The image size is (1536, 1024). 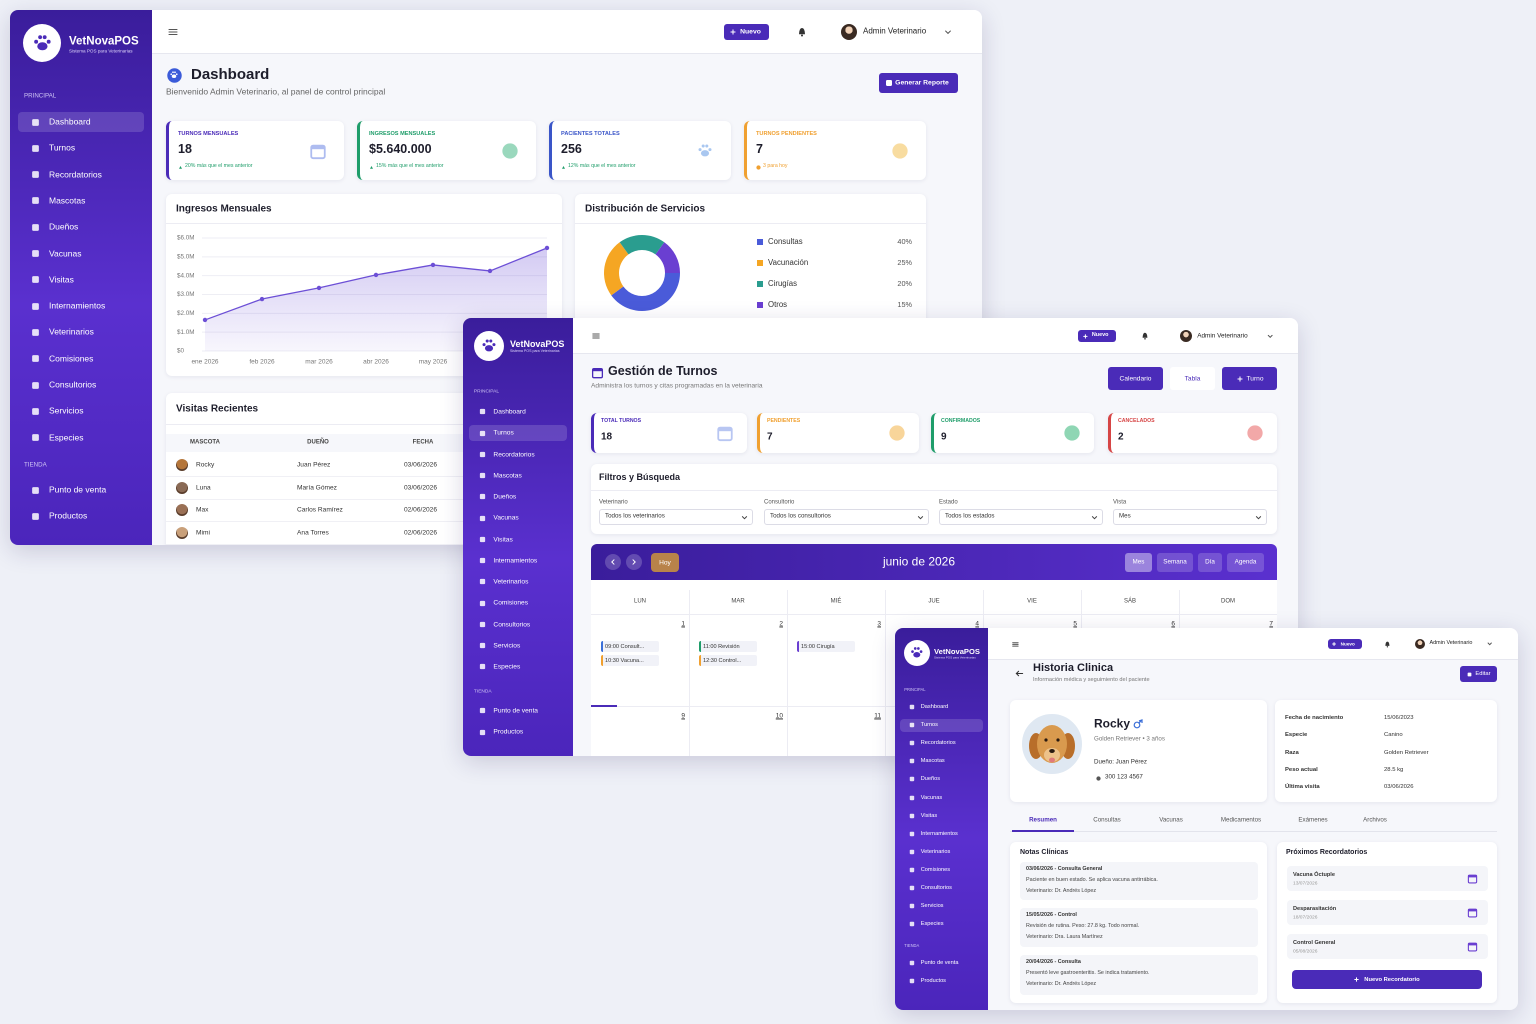 I want to click on report-button, so click(x=918, y=83).